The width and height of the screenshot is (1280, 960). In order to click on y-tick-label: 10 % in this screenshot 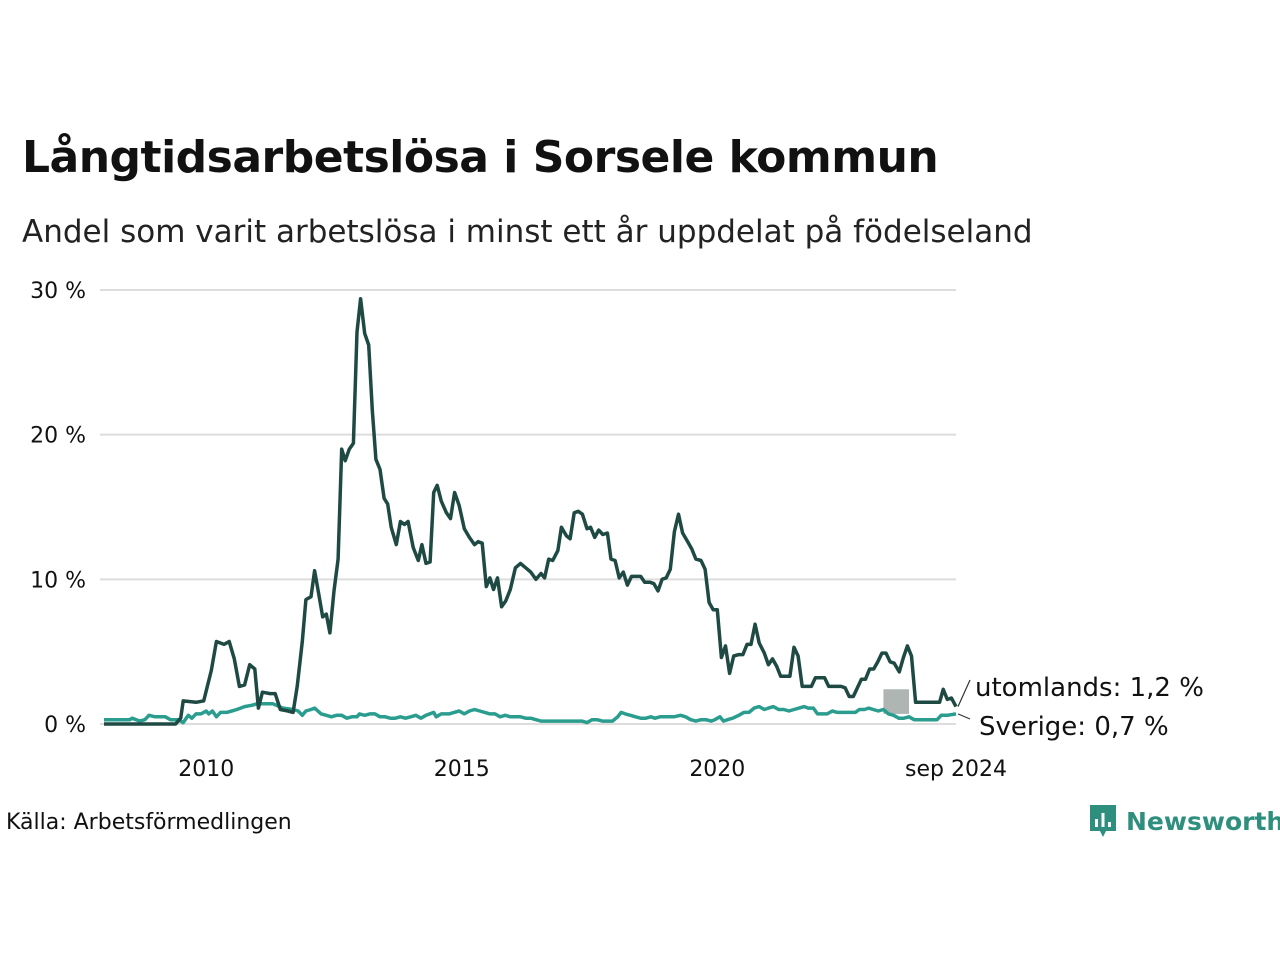, I will do `click(58, 580)`.